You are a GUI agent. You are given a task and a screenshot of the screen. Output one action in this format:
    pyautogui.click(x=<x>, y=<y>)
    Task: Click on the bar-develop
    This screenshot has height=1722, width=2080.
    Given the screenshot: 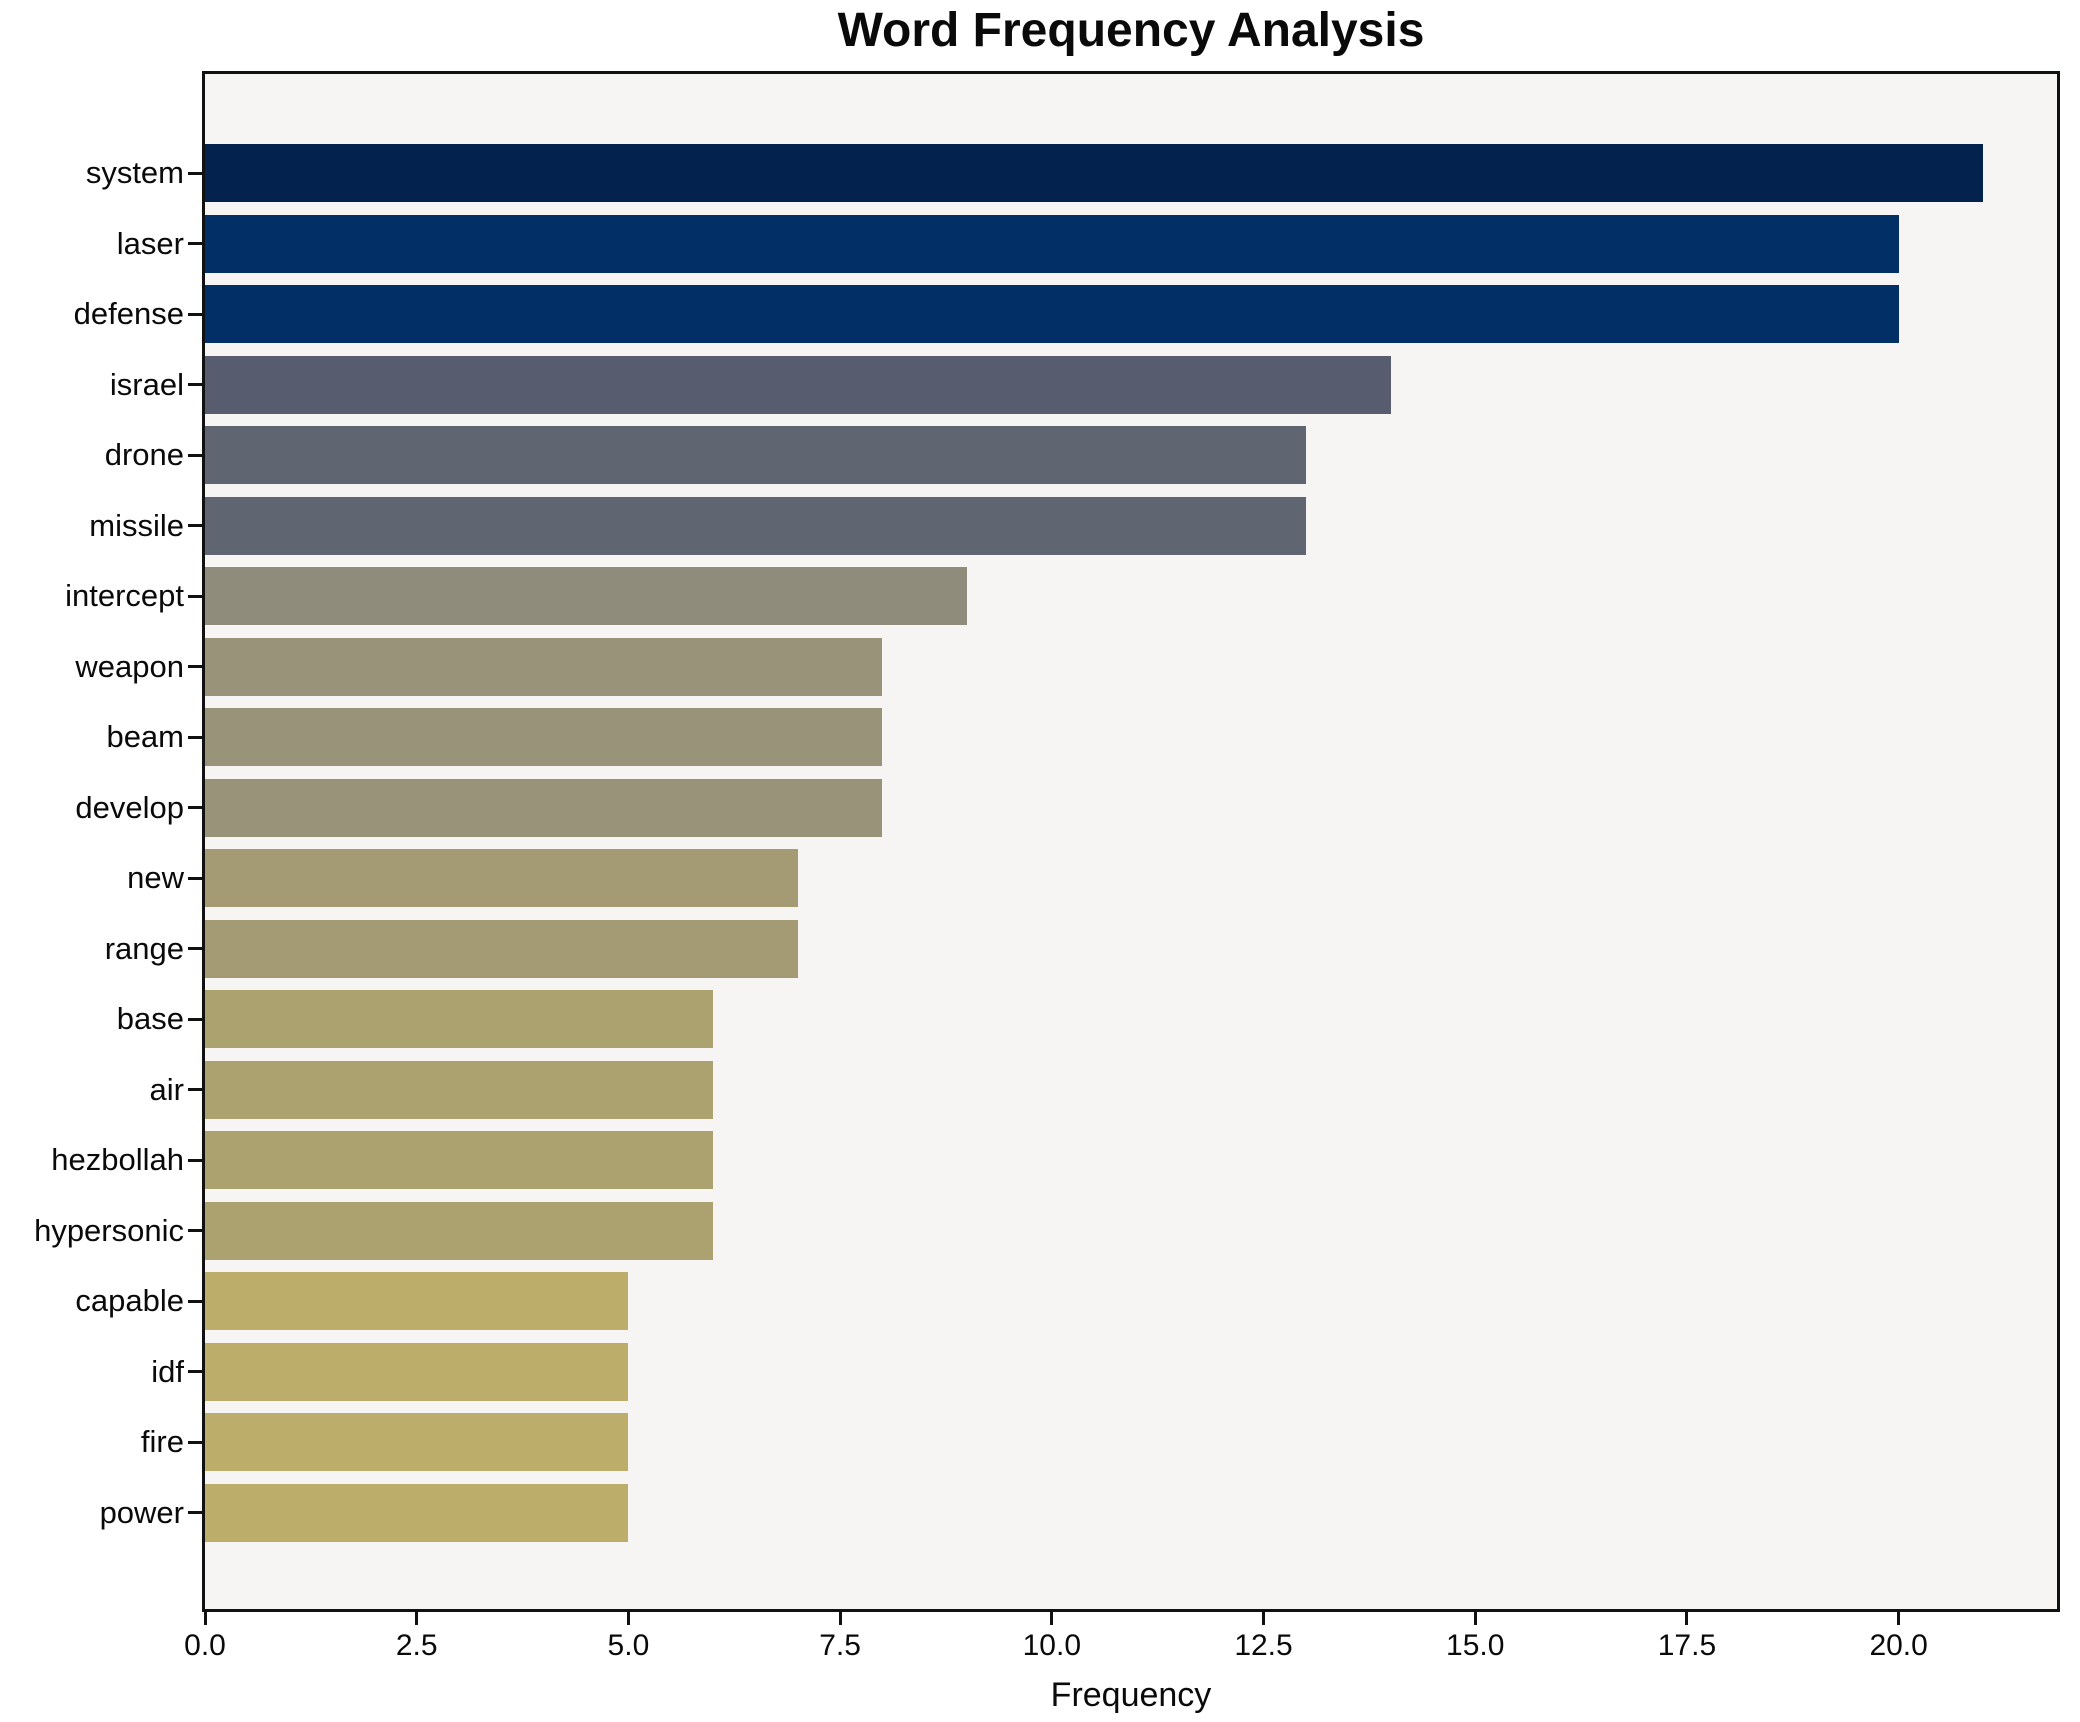 What is the action you would take?
    pyautogui.click(x=544, y=807)
    